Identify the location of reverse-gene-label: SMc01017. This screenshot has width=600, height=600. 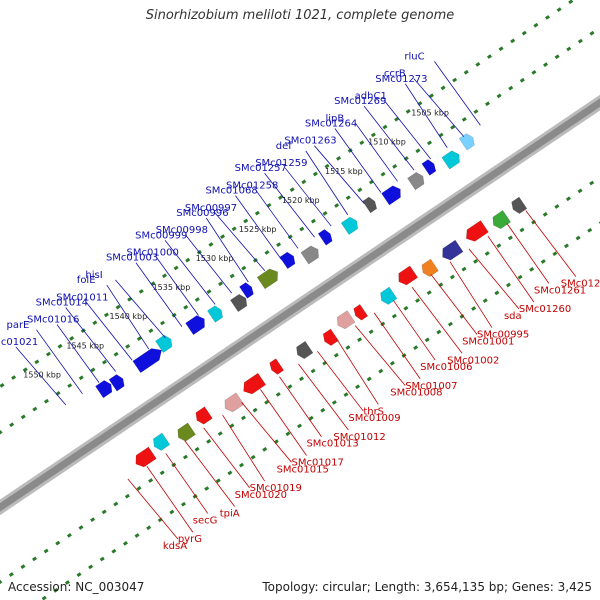
(318, 463).